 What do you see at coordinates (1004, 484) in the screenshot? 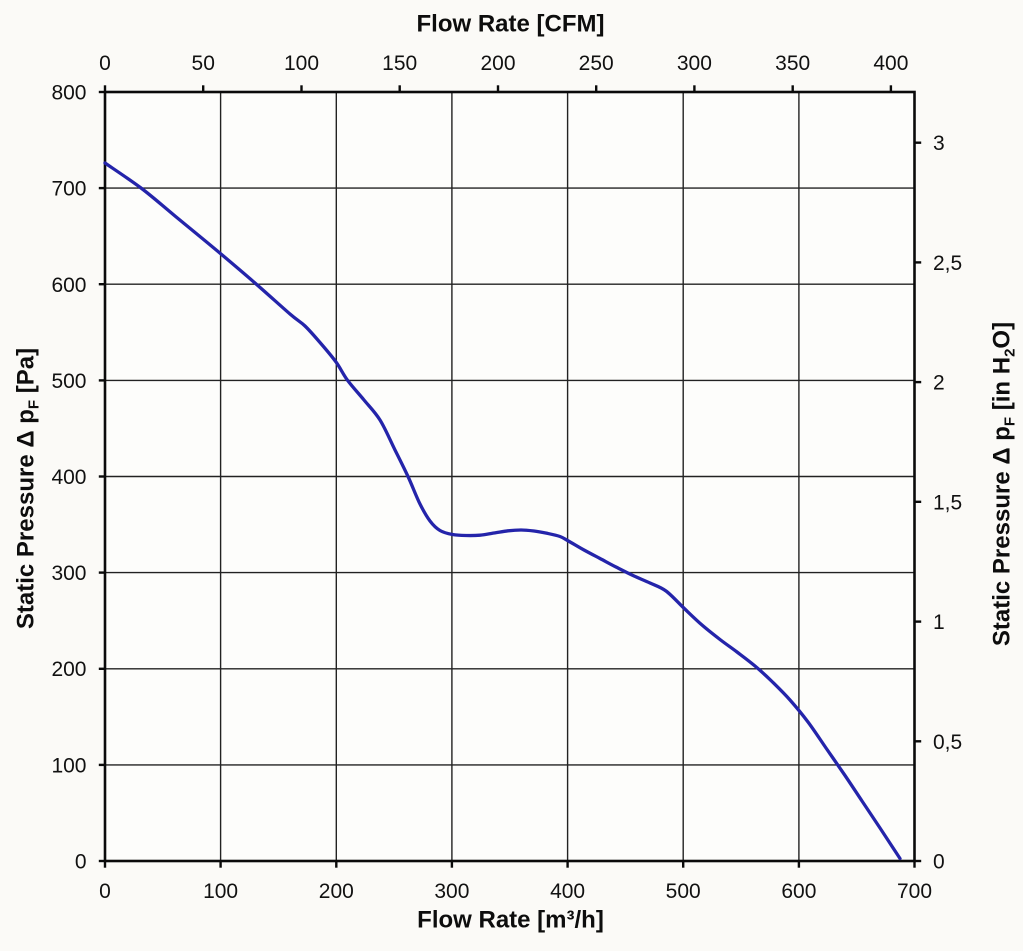
I see `svg-text: Static Pressure Δ pF [in H2O]` at bounding box center [1004, 484].